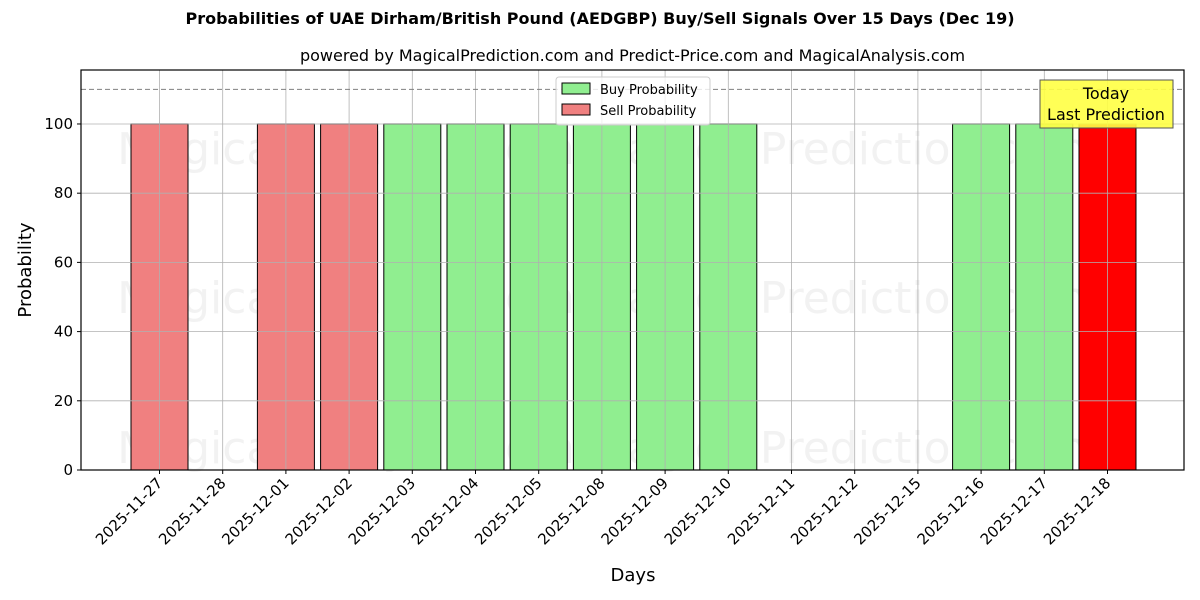 The height and width of the screenshot is (600, 1200). Describe the element at coordinates (635, 511) in the screenshot. I see `x-tick-label: 2025-12-09` at that location.